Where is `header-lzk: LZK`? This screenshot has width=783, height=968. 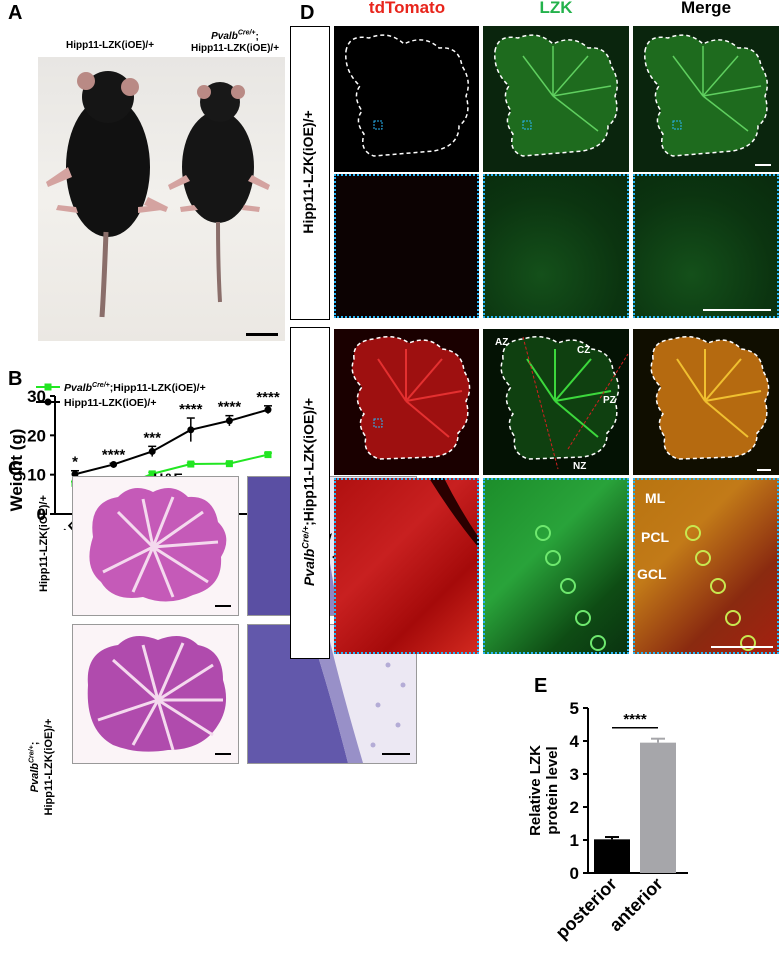 header-lzk: LZK is located at coordinates (556, 8).